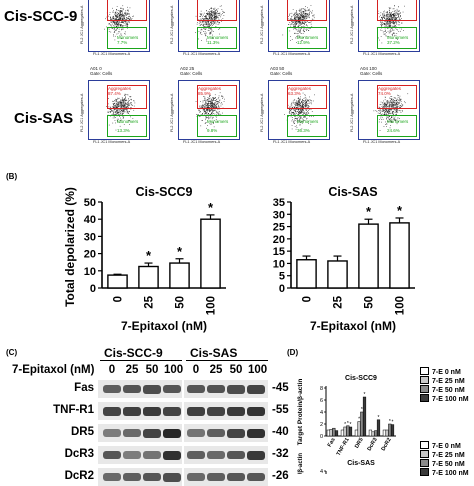 The width and height of the screenshot is (474, 486). Describe the element at coordinates (446, 372) in the screenshot. I see `legend-label: 7-E 0 nM` at that location.